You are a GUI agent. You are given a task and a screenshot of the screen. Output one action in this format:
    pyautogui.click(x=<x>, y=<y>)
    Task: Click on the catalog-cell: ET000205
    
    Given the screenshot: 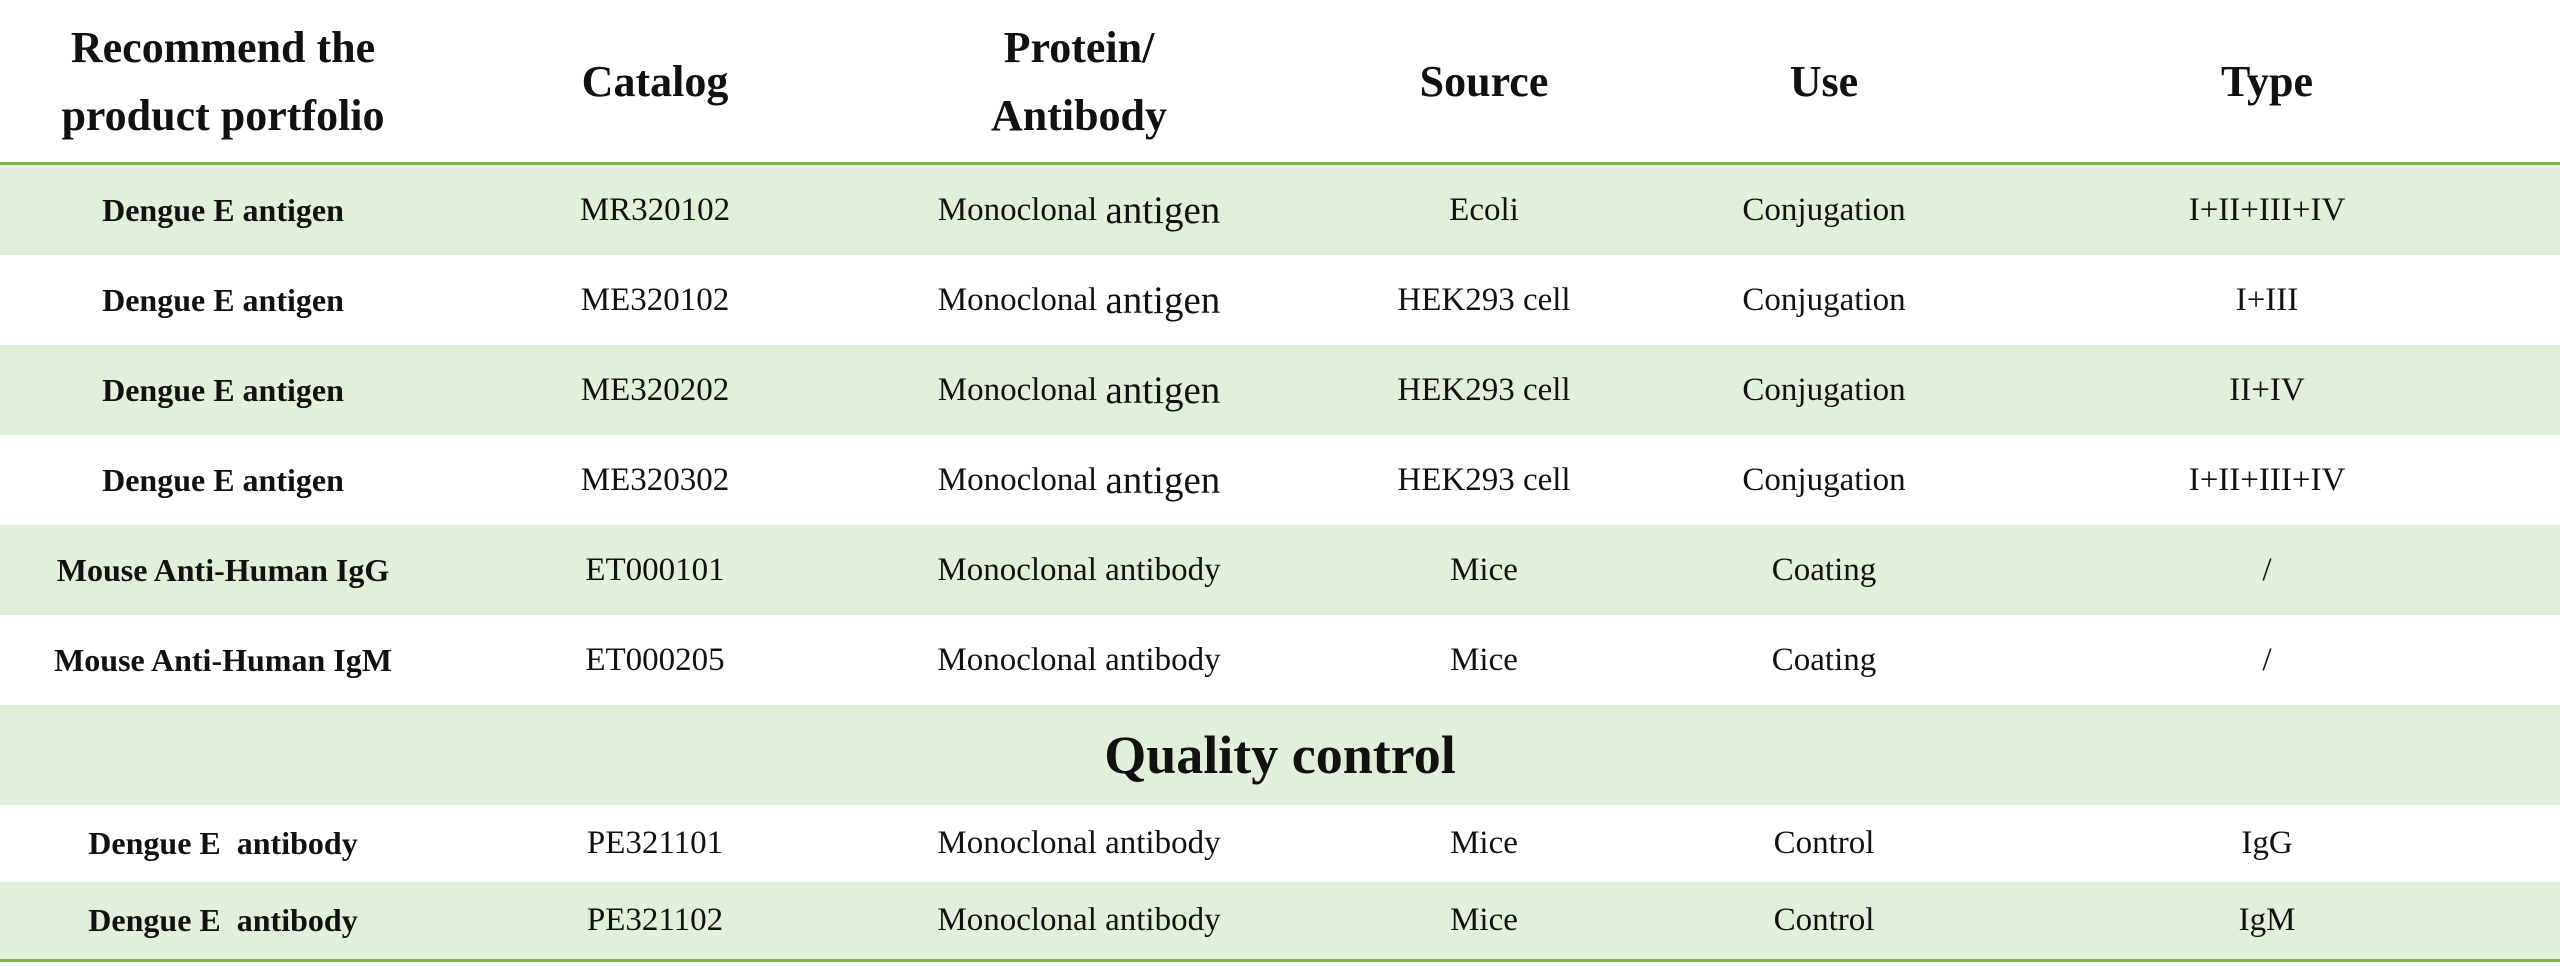 What is the action you would take?
    pyautogui.click(x=655, y=659)
    